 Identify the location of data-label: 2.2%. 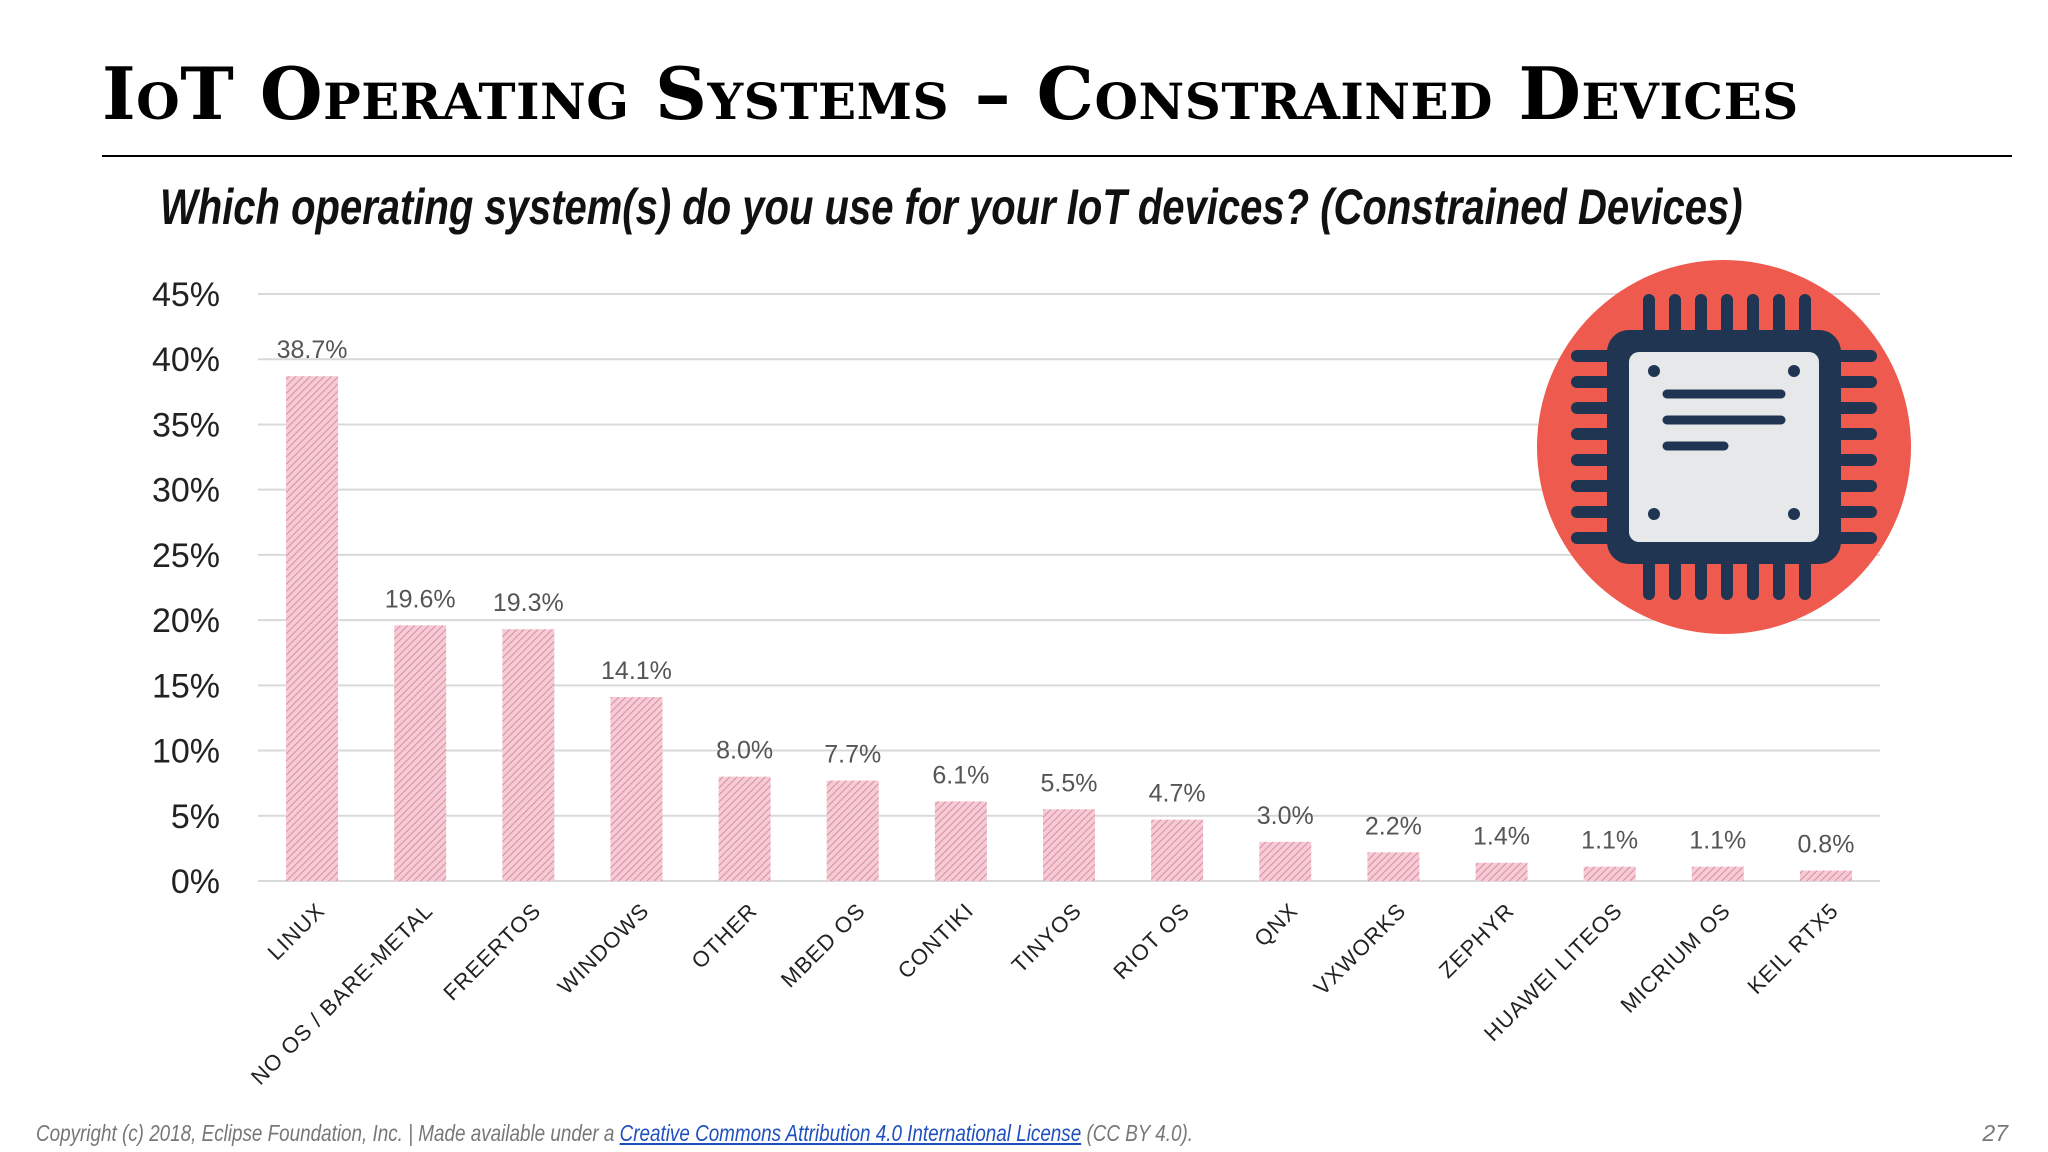
(1393, 826).